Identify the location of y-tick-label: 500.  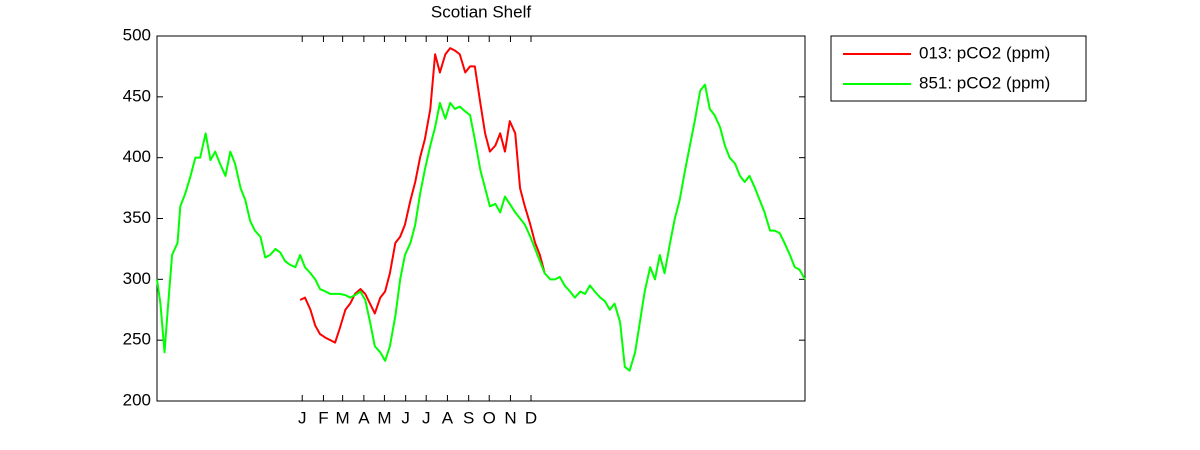
(137, 34).